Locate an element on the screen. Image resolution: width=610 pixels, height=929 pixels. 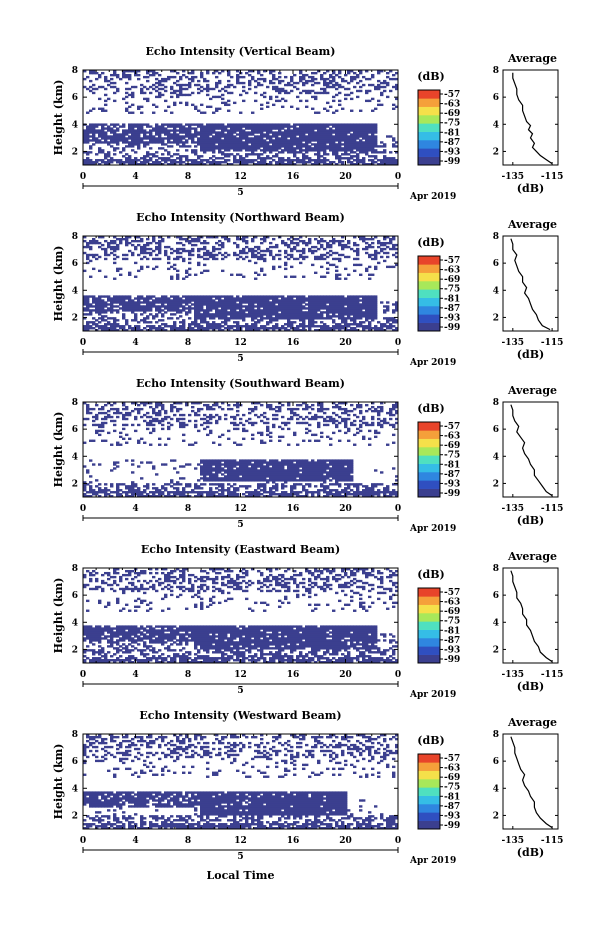
panel-title: Echo Intensity (Southward Beam) is located at coordinates (240, 383).